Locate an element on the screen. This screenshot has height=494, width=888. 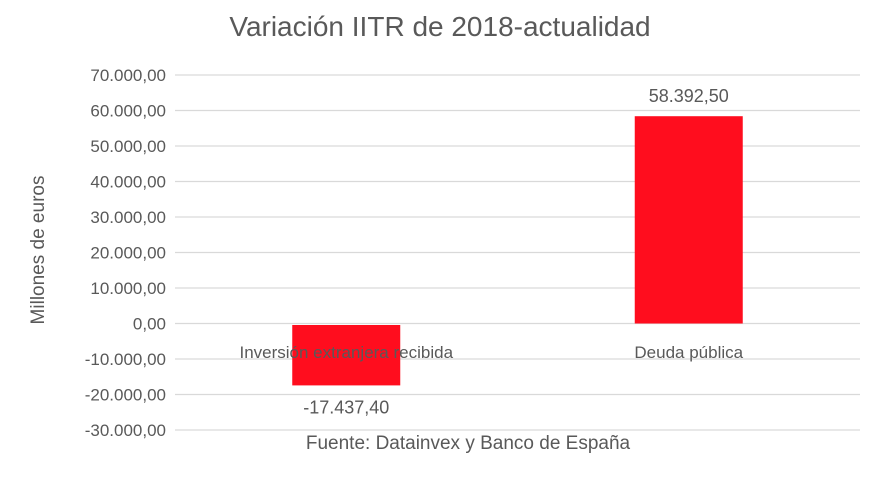
y-tick-label: 70.000,00 is located at coordinates (128, 75).